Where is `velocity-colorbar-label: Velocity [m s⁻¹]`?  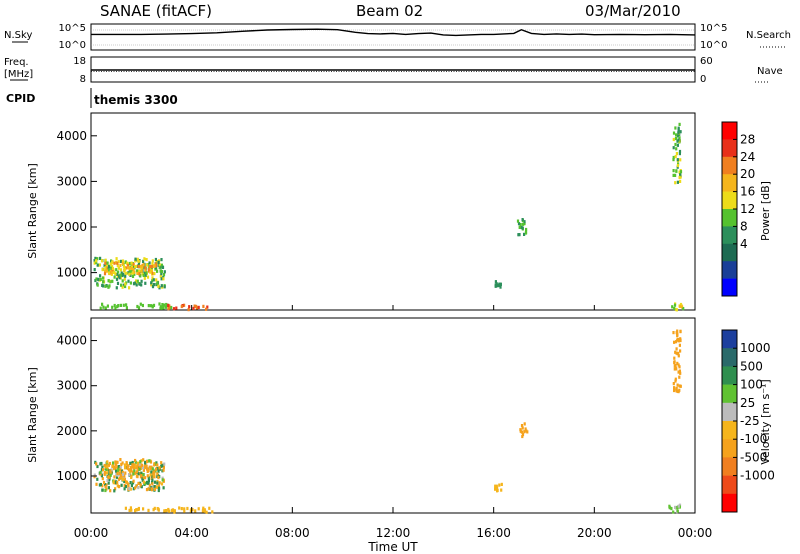
velocity-colorbar-label: Velocity [m s⁻¹] is located at coordinates (765, 421).